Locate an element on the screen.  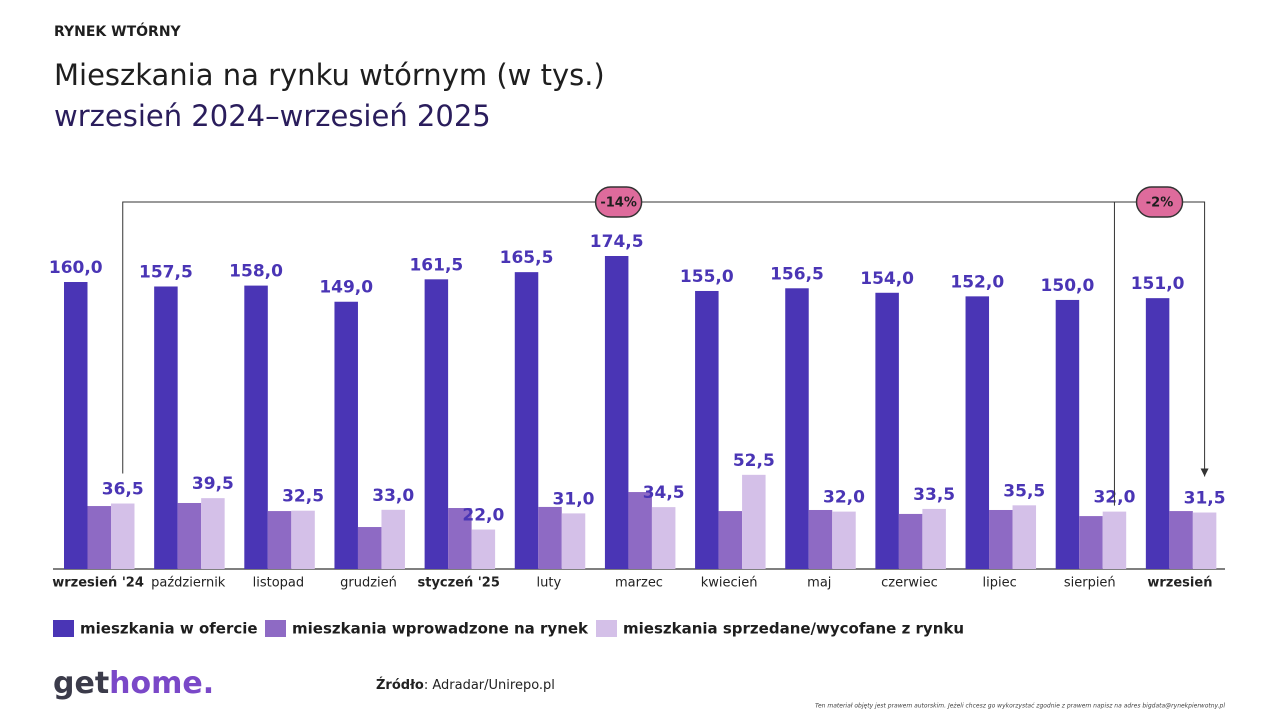
value-label: 174,5 is located at coordinates (617, 242).